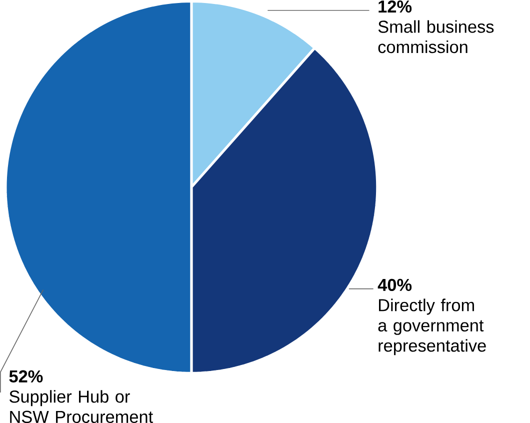 Image resolution: width=530 pixels, height=423 pixels. Describe the element at coordinates (81, 406) in the screenshot. I see `slice-label: Supplier Hub or NSW Procurement` at that location.